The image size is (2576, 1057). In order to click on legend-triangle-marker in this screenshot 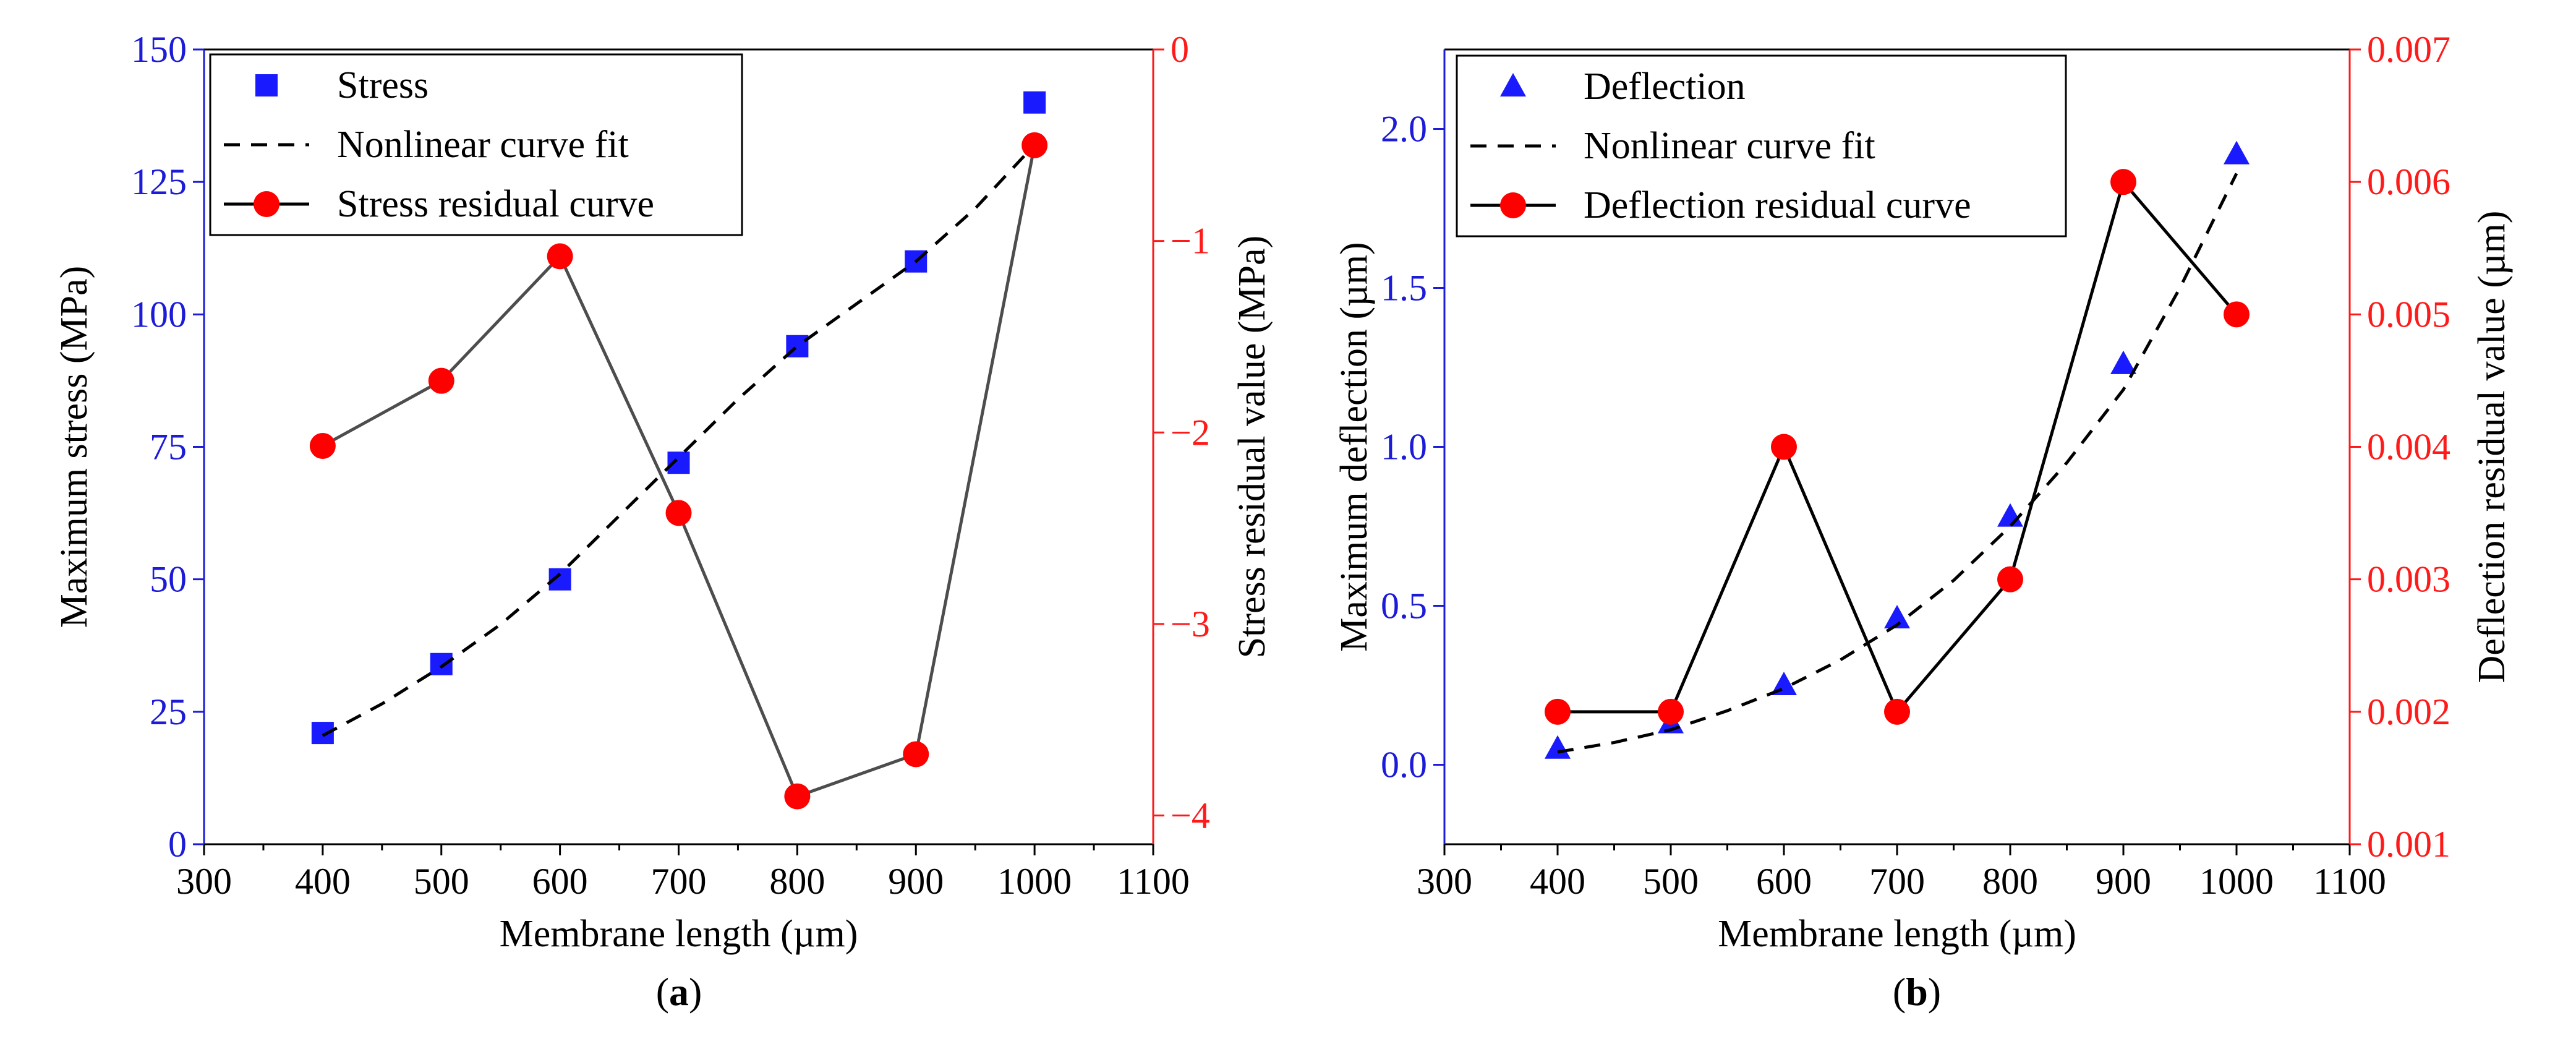, I will do `click(1513, 84)`.